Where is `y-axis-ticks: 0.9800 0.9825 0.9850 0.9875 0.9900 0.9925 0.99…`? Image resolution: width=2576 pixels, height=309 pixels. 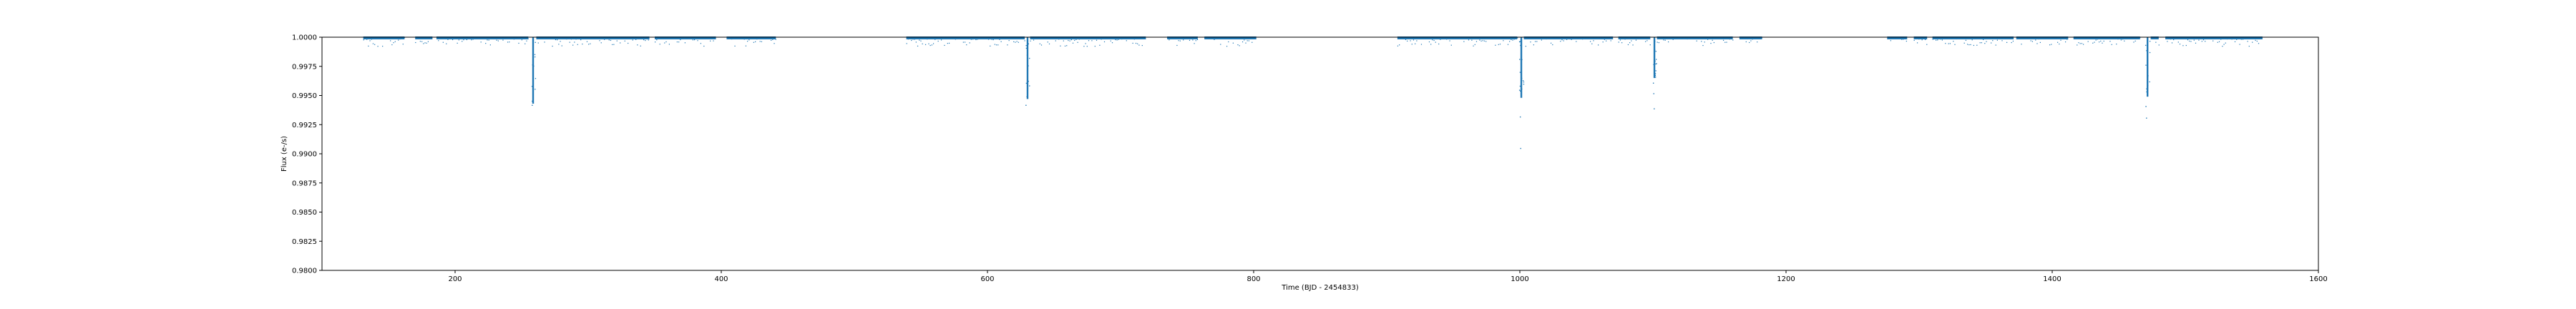
y-axis-ticks: 0.9800 0.9825 0.9850 0.9875 0.9900 0.9925 0.99… is located at coordinates (307, 154).